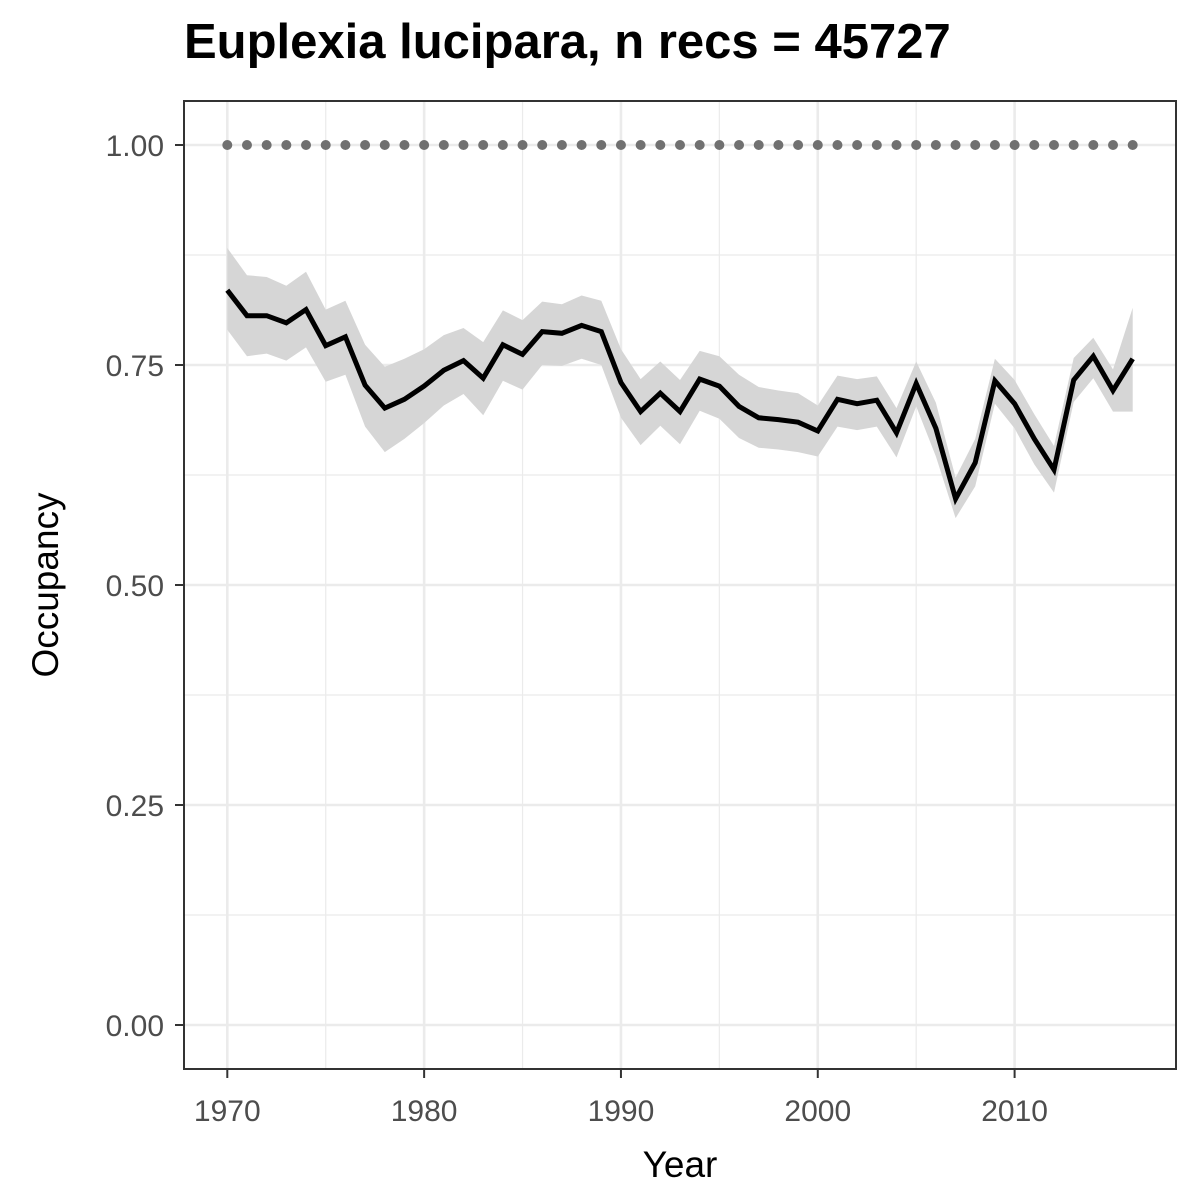 The width and height of the screenshot is (1200, 1200). Describe the element at coordinates (680, 1164) in the screenshot. I see `x-axis-title: Year` at that location.